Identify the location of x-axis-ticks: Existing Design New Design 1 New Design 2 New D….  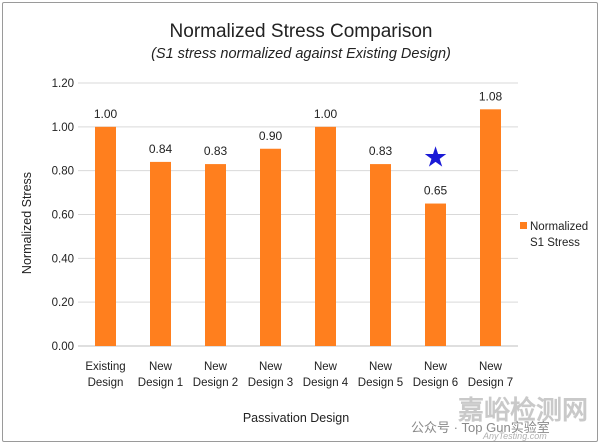
(299, 375).